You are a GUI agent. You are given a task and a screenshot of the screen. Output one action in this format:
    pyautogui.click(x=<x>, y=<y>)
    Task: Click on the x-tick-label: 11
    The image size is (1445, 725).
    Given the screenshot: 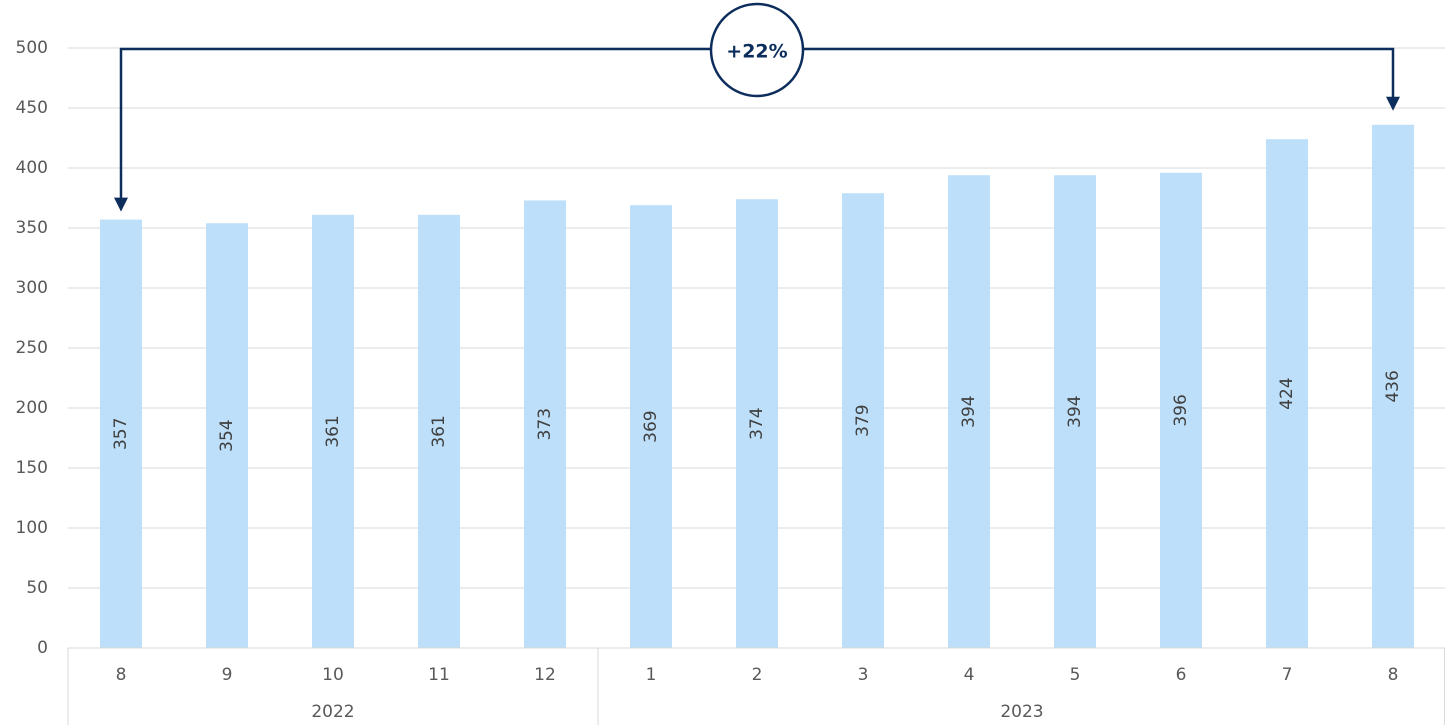 What is the action you would take?
    pyautogui.click(x=439, y=675)
    